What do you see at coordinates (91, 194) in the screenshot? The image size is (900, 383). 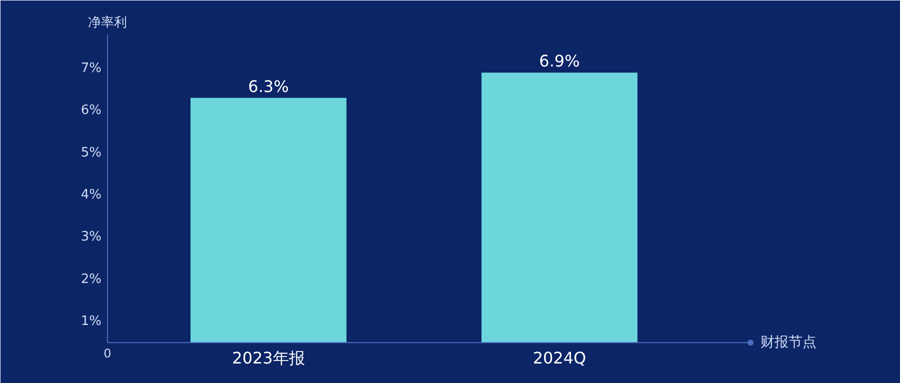 I see `y-tick-label: 4%` at bounding box center [91, 194].